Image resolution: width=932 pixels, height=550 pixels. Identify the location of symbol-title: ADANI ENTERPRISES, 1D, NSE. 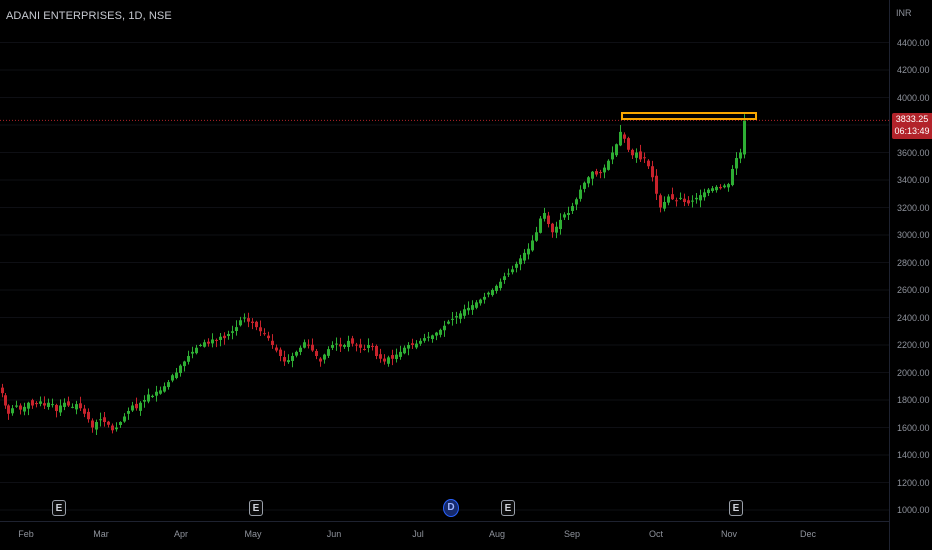
(89, 16).